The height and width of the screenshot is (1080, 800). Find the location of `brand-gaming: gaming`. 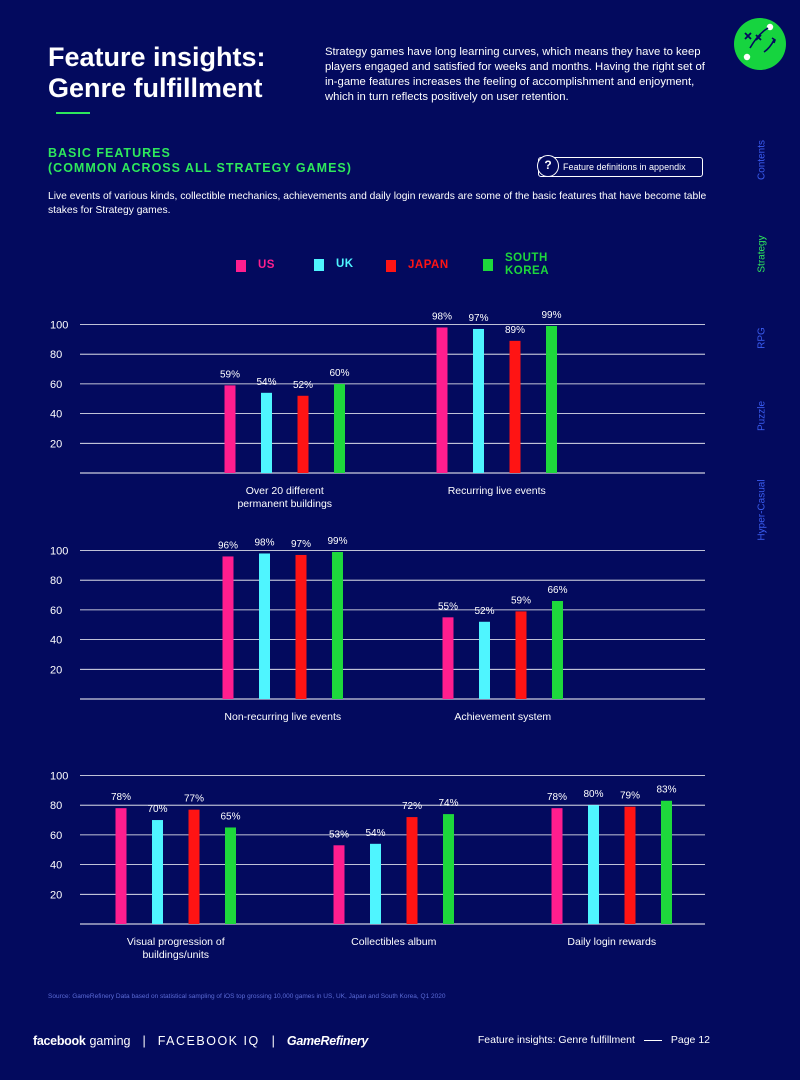

brand-gaming: gaming is located at coordinates (110, 1041).